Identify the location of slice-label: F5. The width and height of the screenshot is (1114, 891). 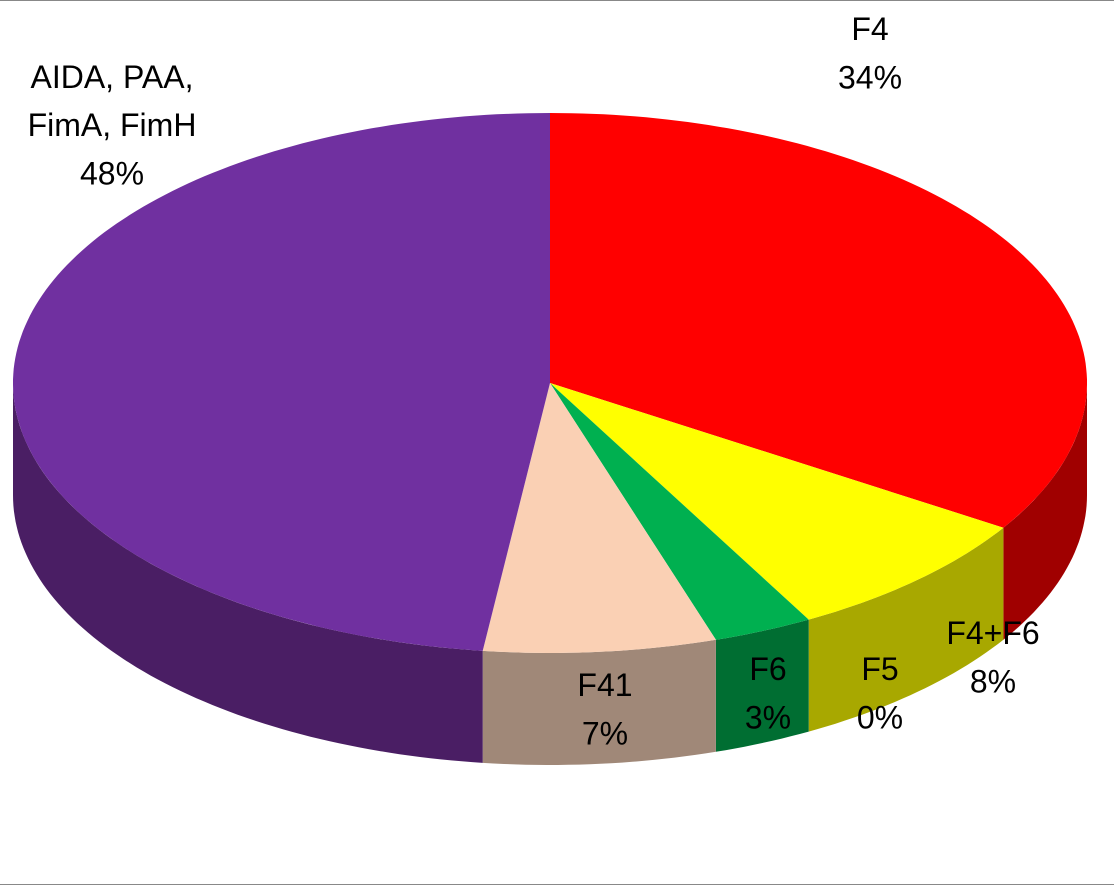
(879, 669).